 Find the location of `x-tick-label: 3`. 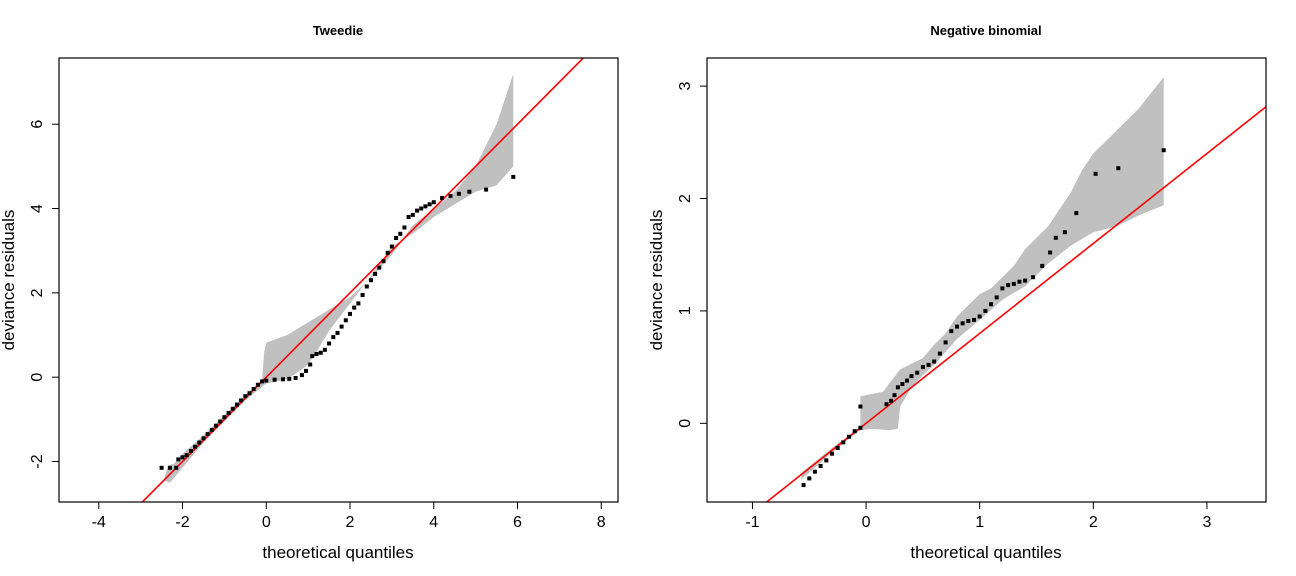

x-tick-label: 3 is located at coordinates (1206, 522).